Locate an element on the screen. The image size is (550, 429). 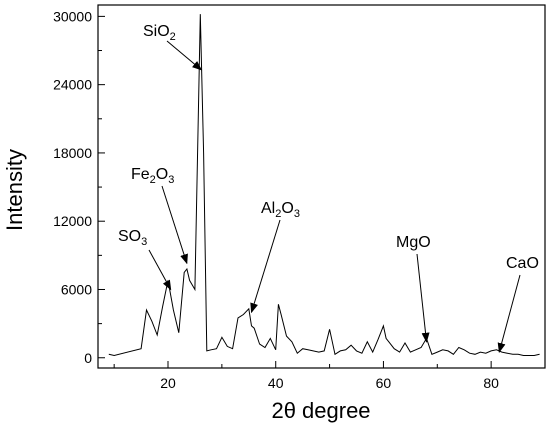
y-tick-label: 30000 is located at coordinates (72, 16).